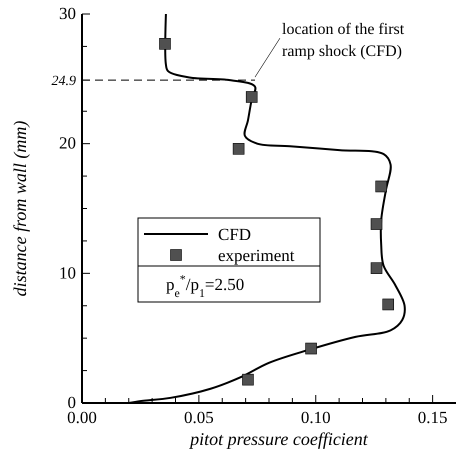 The image size is (458, 453). Describe the element at coordinates (256, 255) in the screenshot. I see `legend-label: experiment` at that location.